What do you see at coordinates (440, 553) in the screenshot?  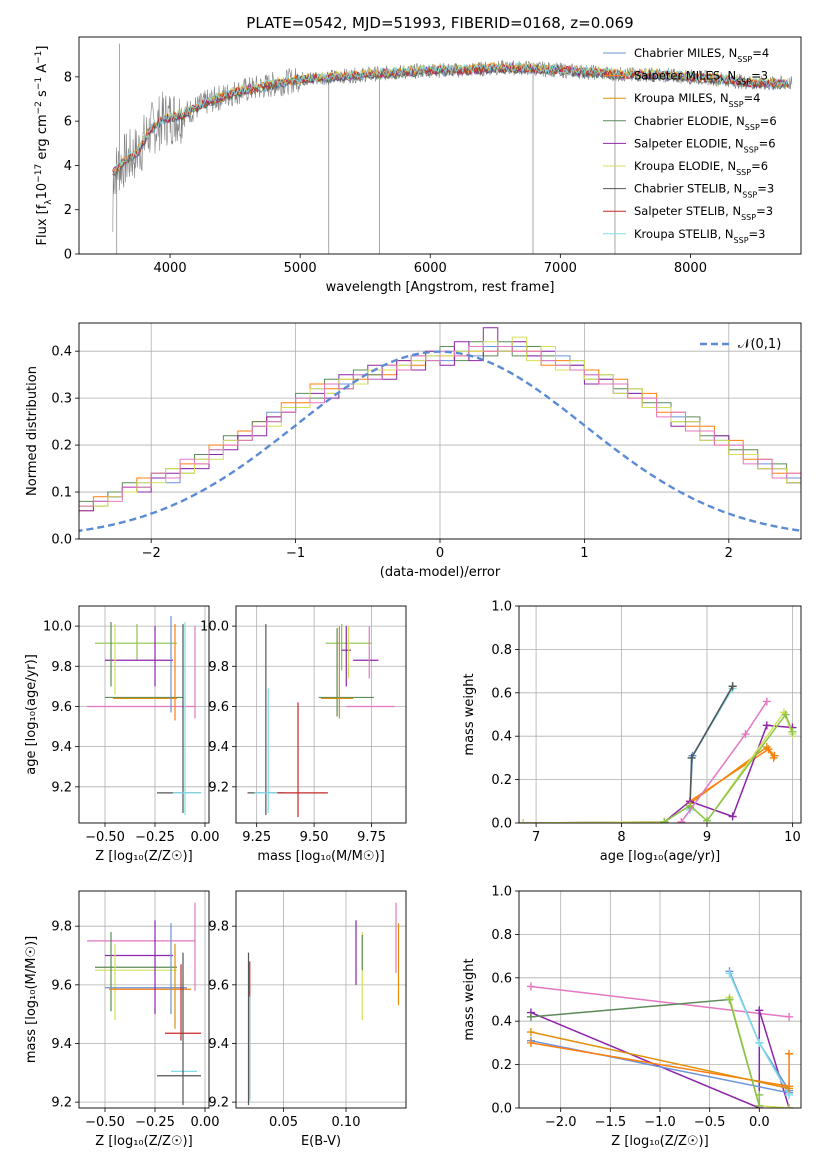 I see `x-tick-label: 0` at bounding box center [440, 553].